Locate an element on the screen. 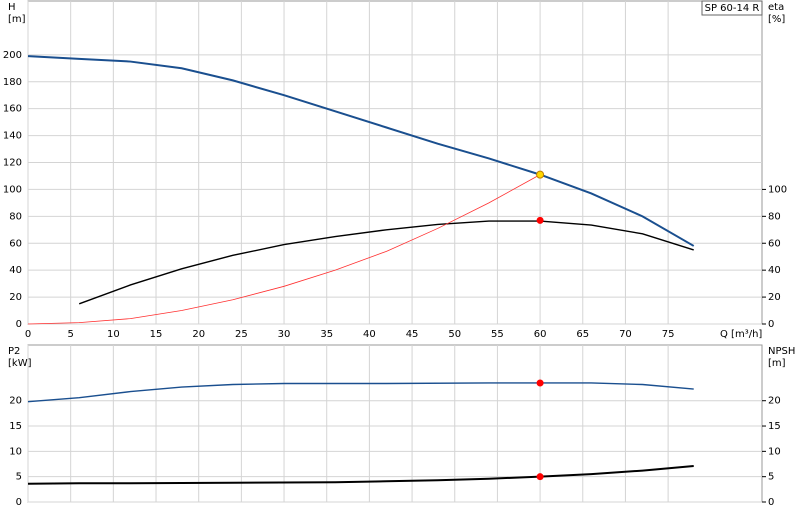 The width and height of the screenshot is (800, 520). x-tick-label: 10 is located at coordinates (113, 334).